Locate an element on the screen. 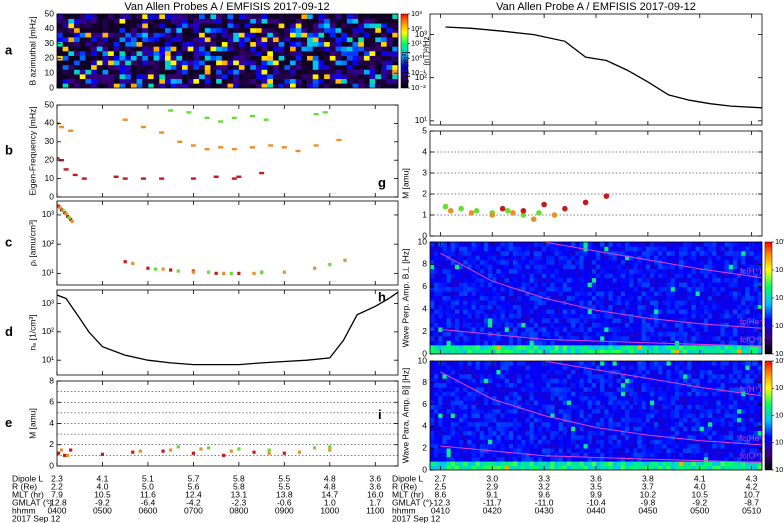 This screenshot has height=523, width=784. y-tick-label: 4 is located at coordinates (424, 308).